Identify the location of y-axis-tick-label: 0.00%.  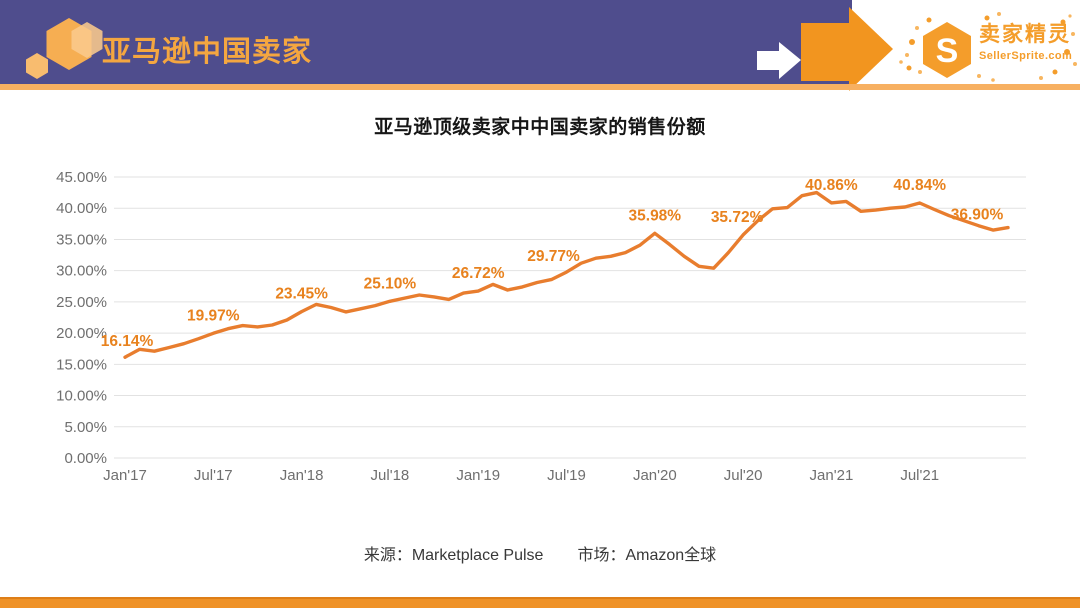
(85, 458).